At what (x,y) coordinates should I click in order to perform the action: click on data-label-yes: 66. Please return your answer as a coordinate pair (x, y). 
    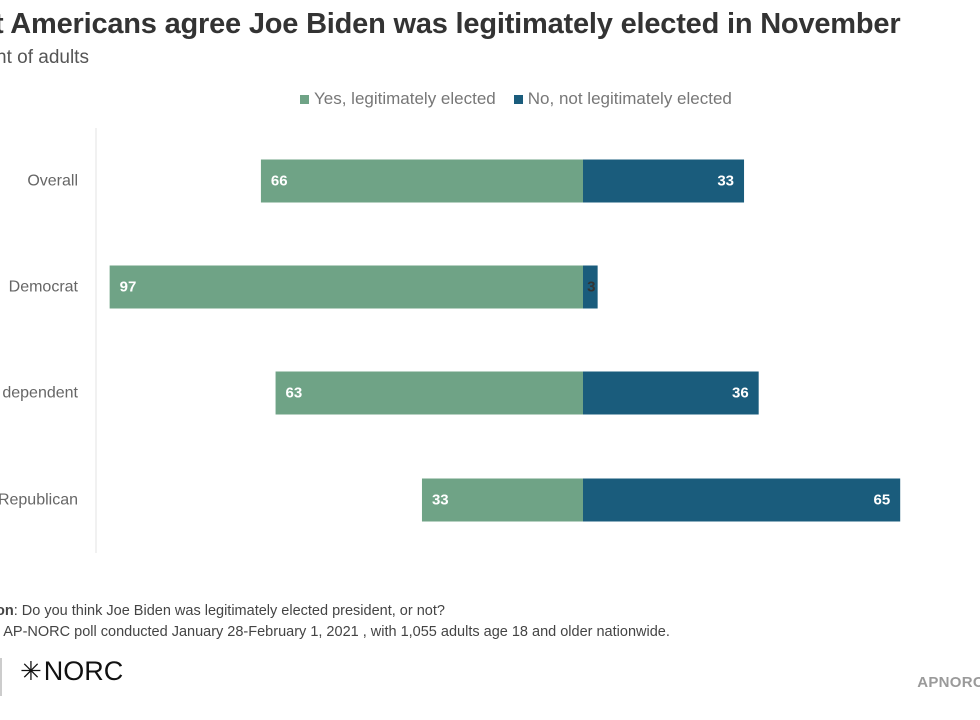
    Looking at the image, I should click on (279, 181).